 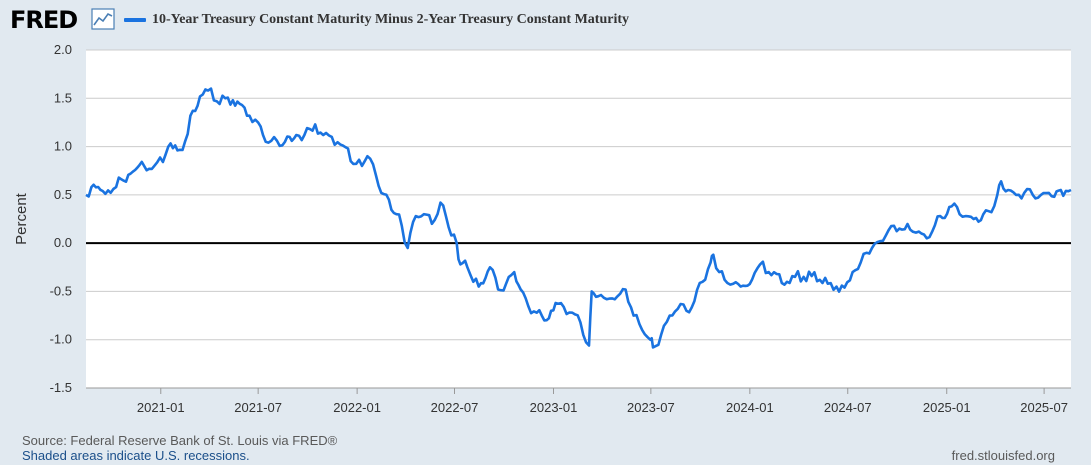 What do you see at coordinates (63, 49) in the screenshot?
I see `y-tick-label: 2.0` at bounding box center [63, 49].